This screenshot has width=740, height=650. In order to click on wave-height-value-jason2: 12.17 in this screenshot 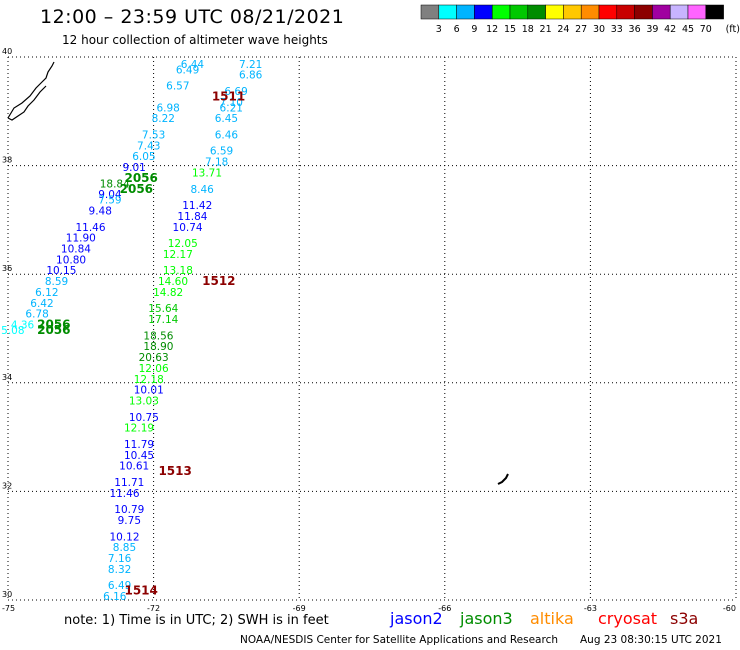, I will do `click(178, 255)`.